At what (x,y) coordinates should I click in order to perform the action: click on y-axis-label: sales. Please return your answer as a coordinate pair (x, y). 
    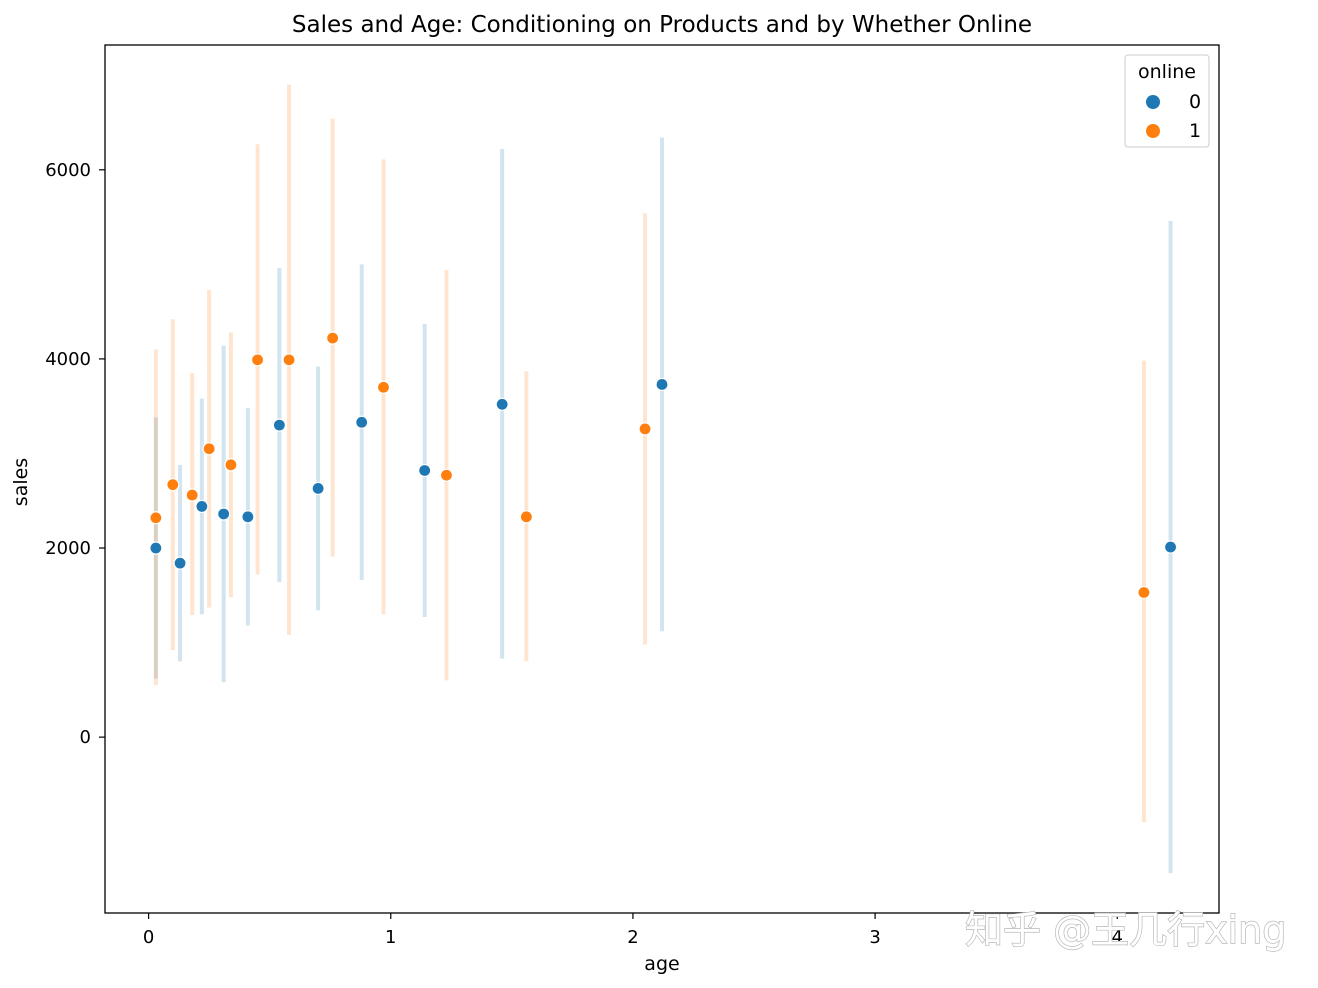
    Looking at the image, I should click on (21, 482).